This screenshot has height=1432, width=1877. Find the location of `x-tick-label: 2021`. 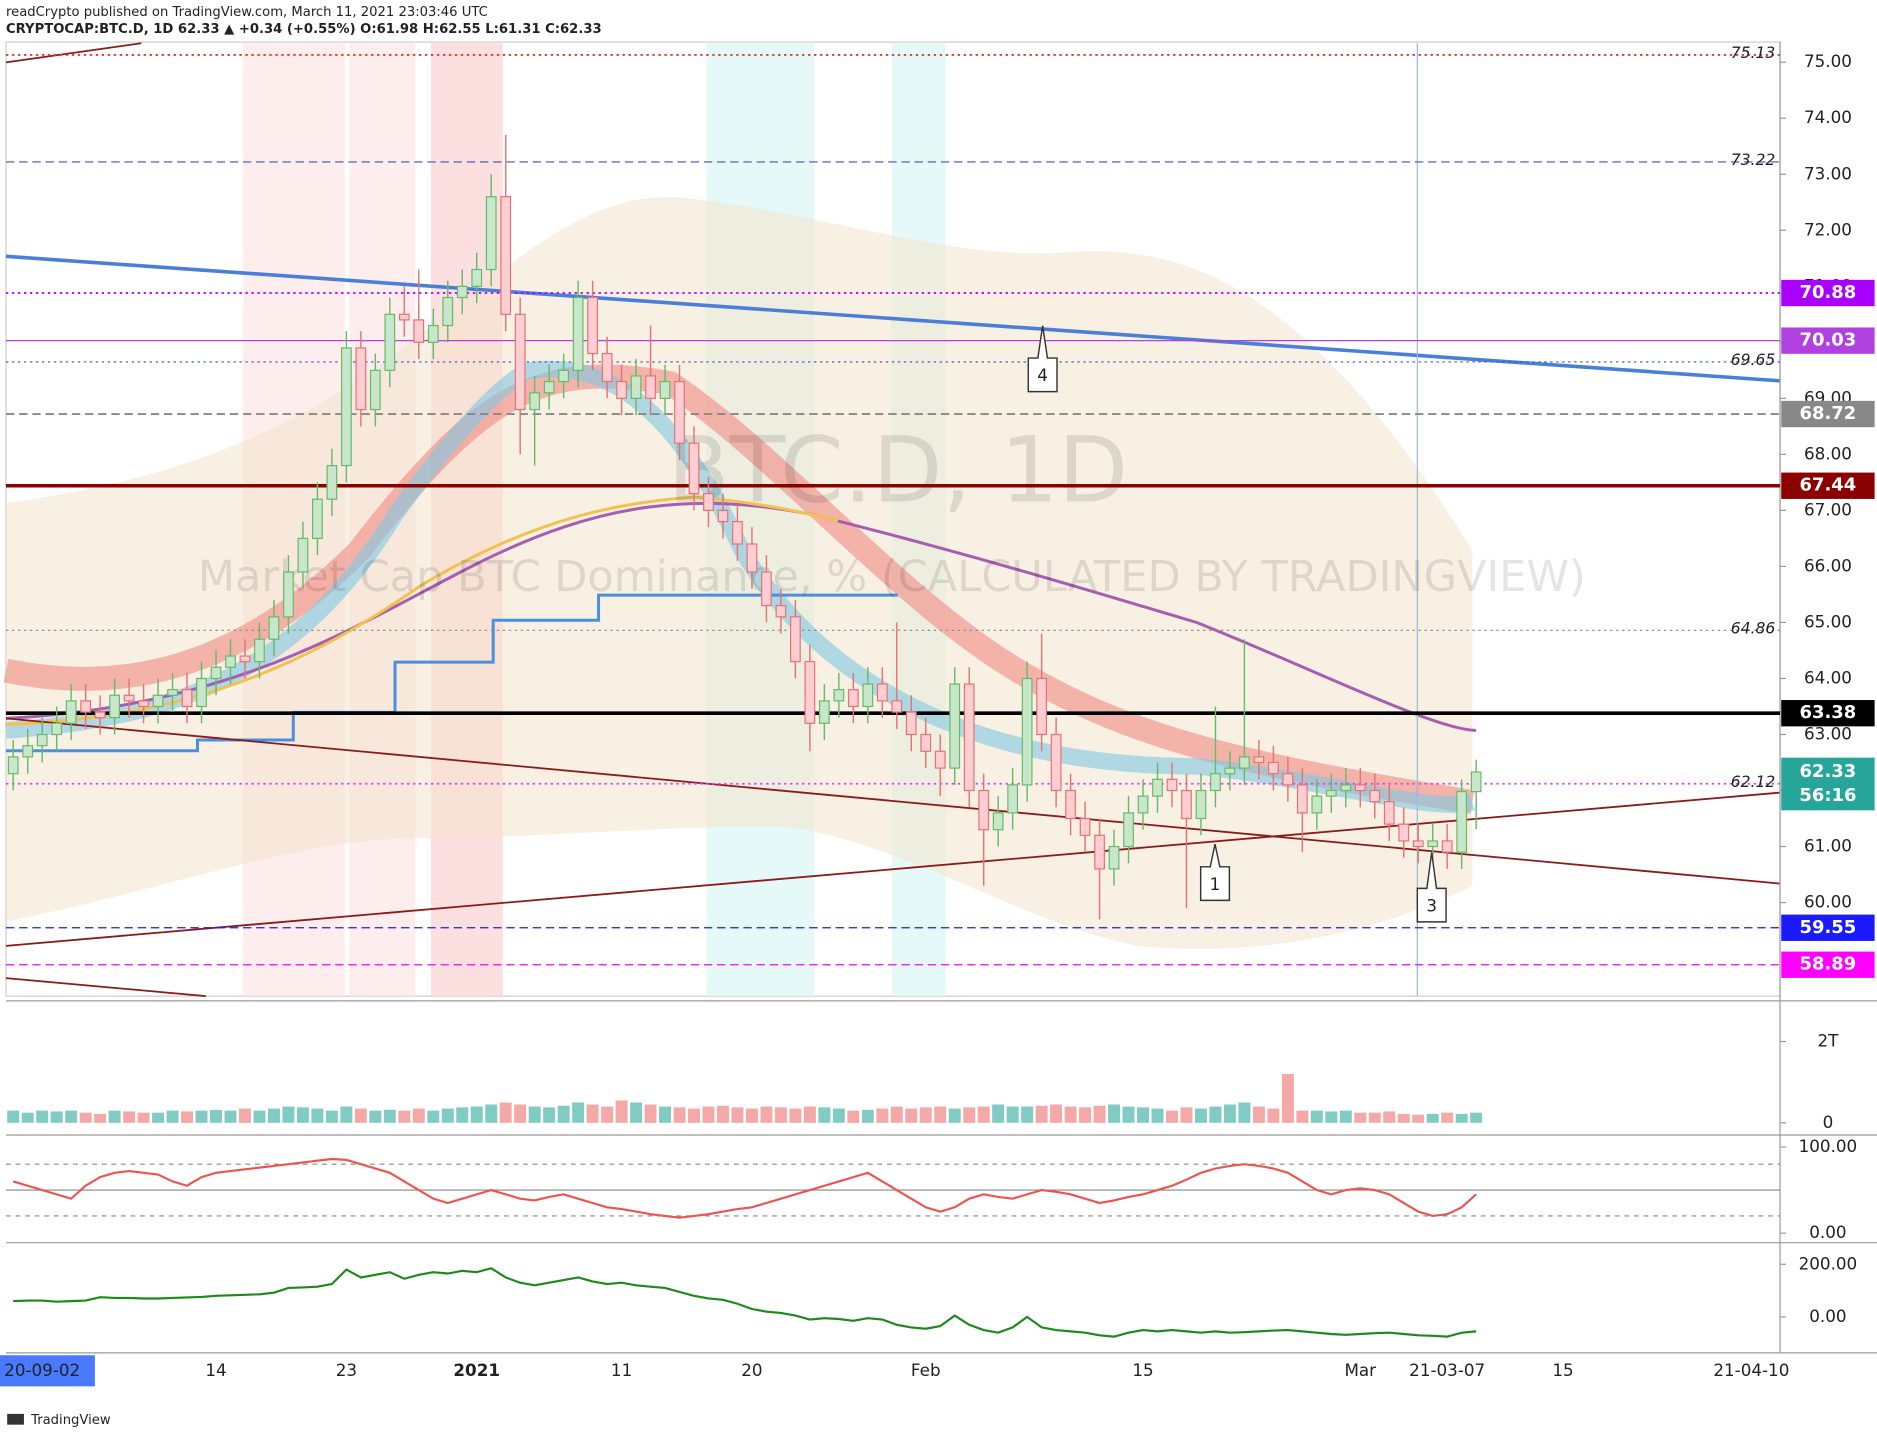

x-tick-label: 2021 is located at coordinates (476, 1370).